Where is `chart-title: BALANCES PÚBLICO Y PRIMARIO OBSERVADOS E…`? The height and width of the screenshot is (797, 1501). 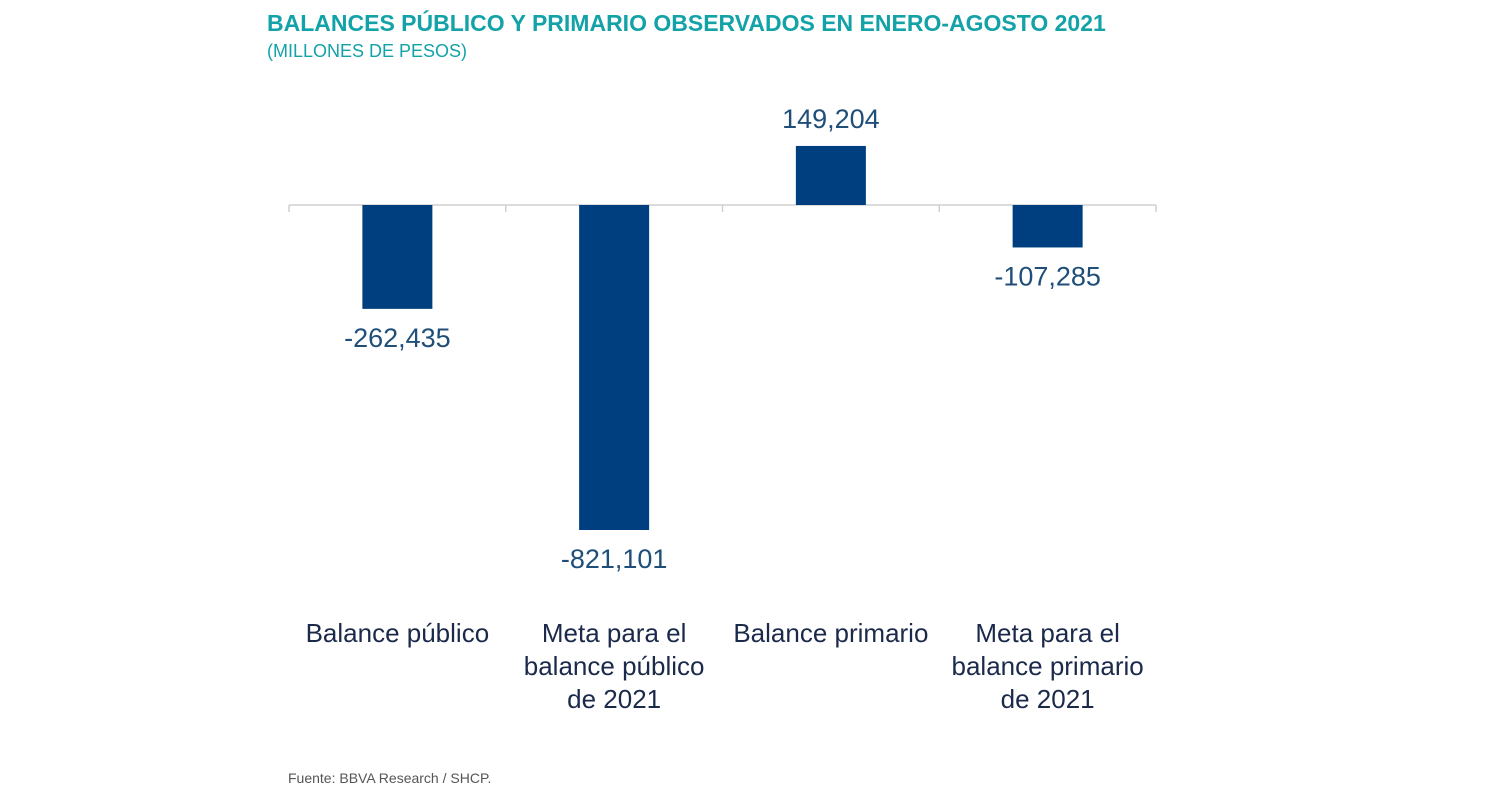 chart-title: BALANCES PÚBLICO Y PRIMARIO OBSERVADOS E… is located at coordinates (686, 23).